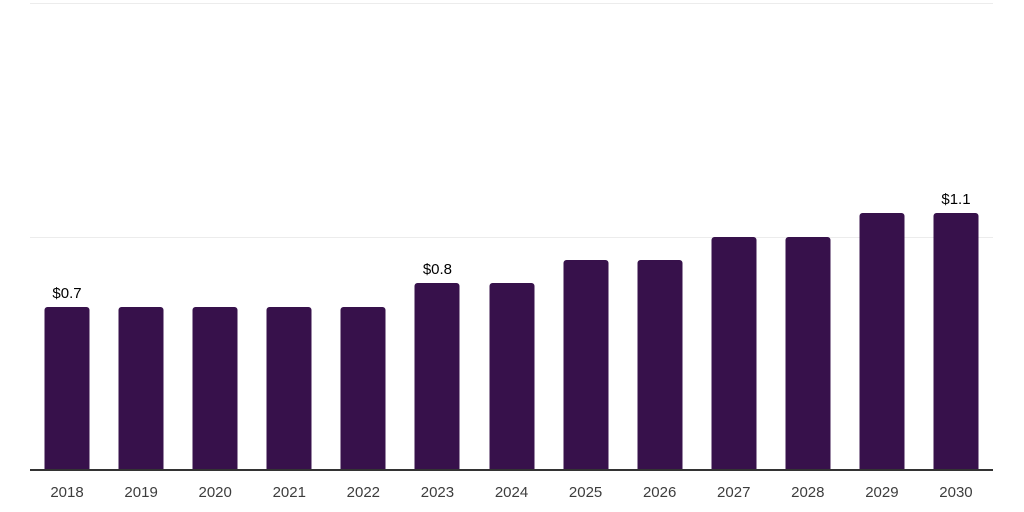 The height and width of the screenshot is (512, 1024). What do you see at coordinates (956, 200) in the screenshot?
I see `bar-value-label-2030: $1.1` at bounding box center [956, 200].